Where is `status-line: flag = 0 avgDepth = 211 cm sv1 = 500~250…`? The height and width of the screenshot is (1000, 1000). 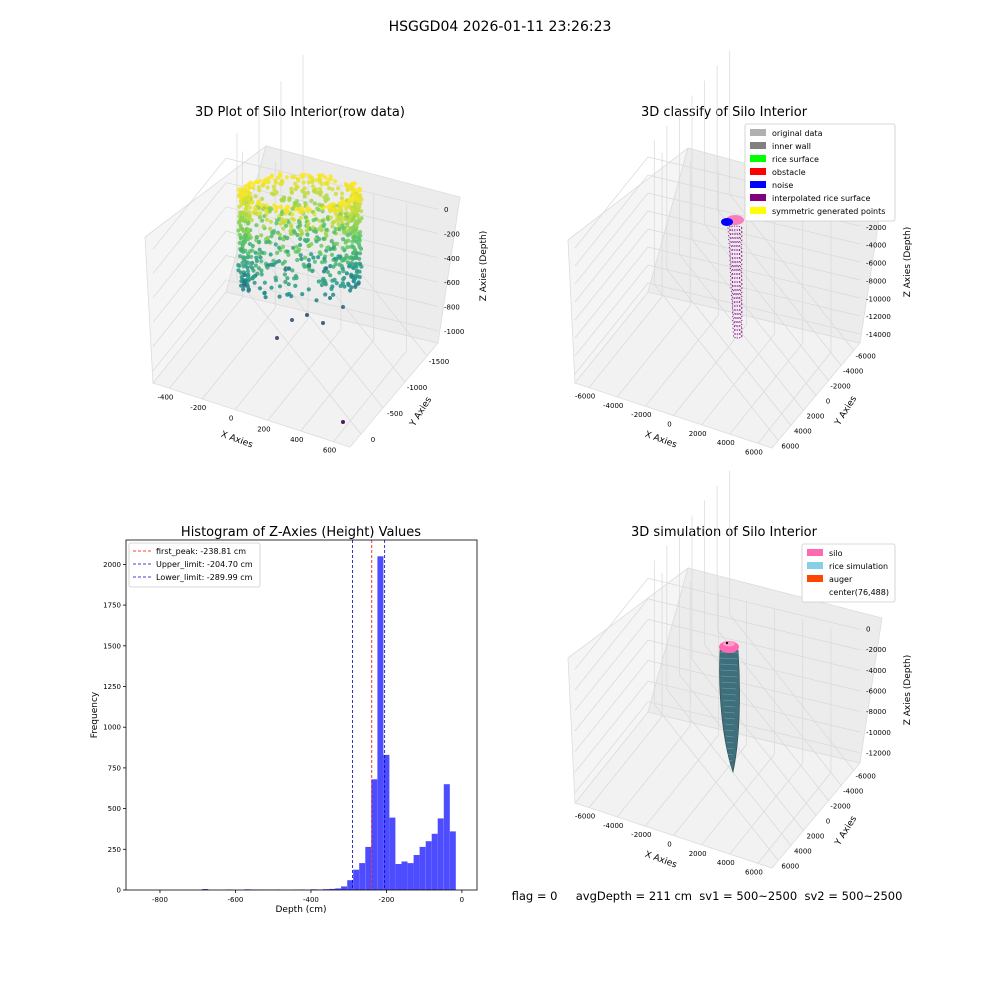 status-line: flag = 0 avgDepth = 211 cm sv1 = 500~250… is located at coordinates (707, 896).